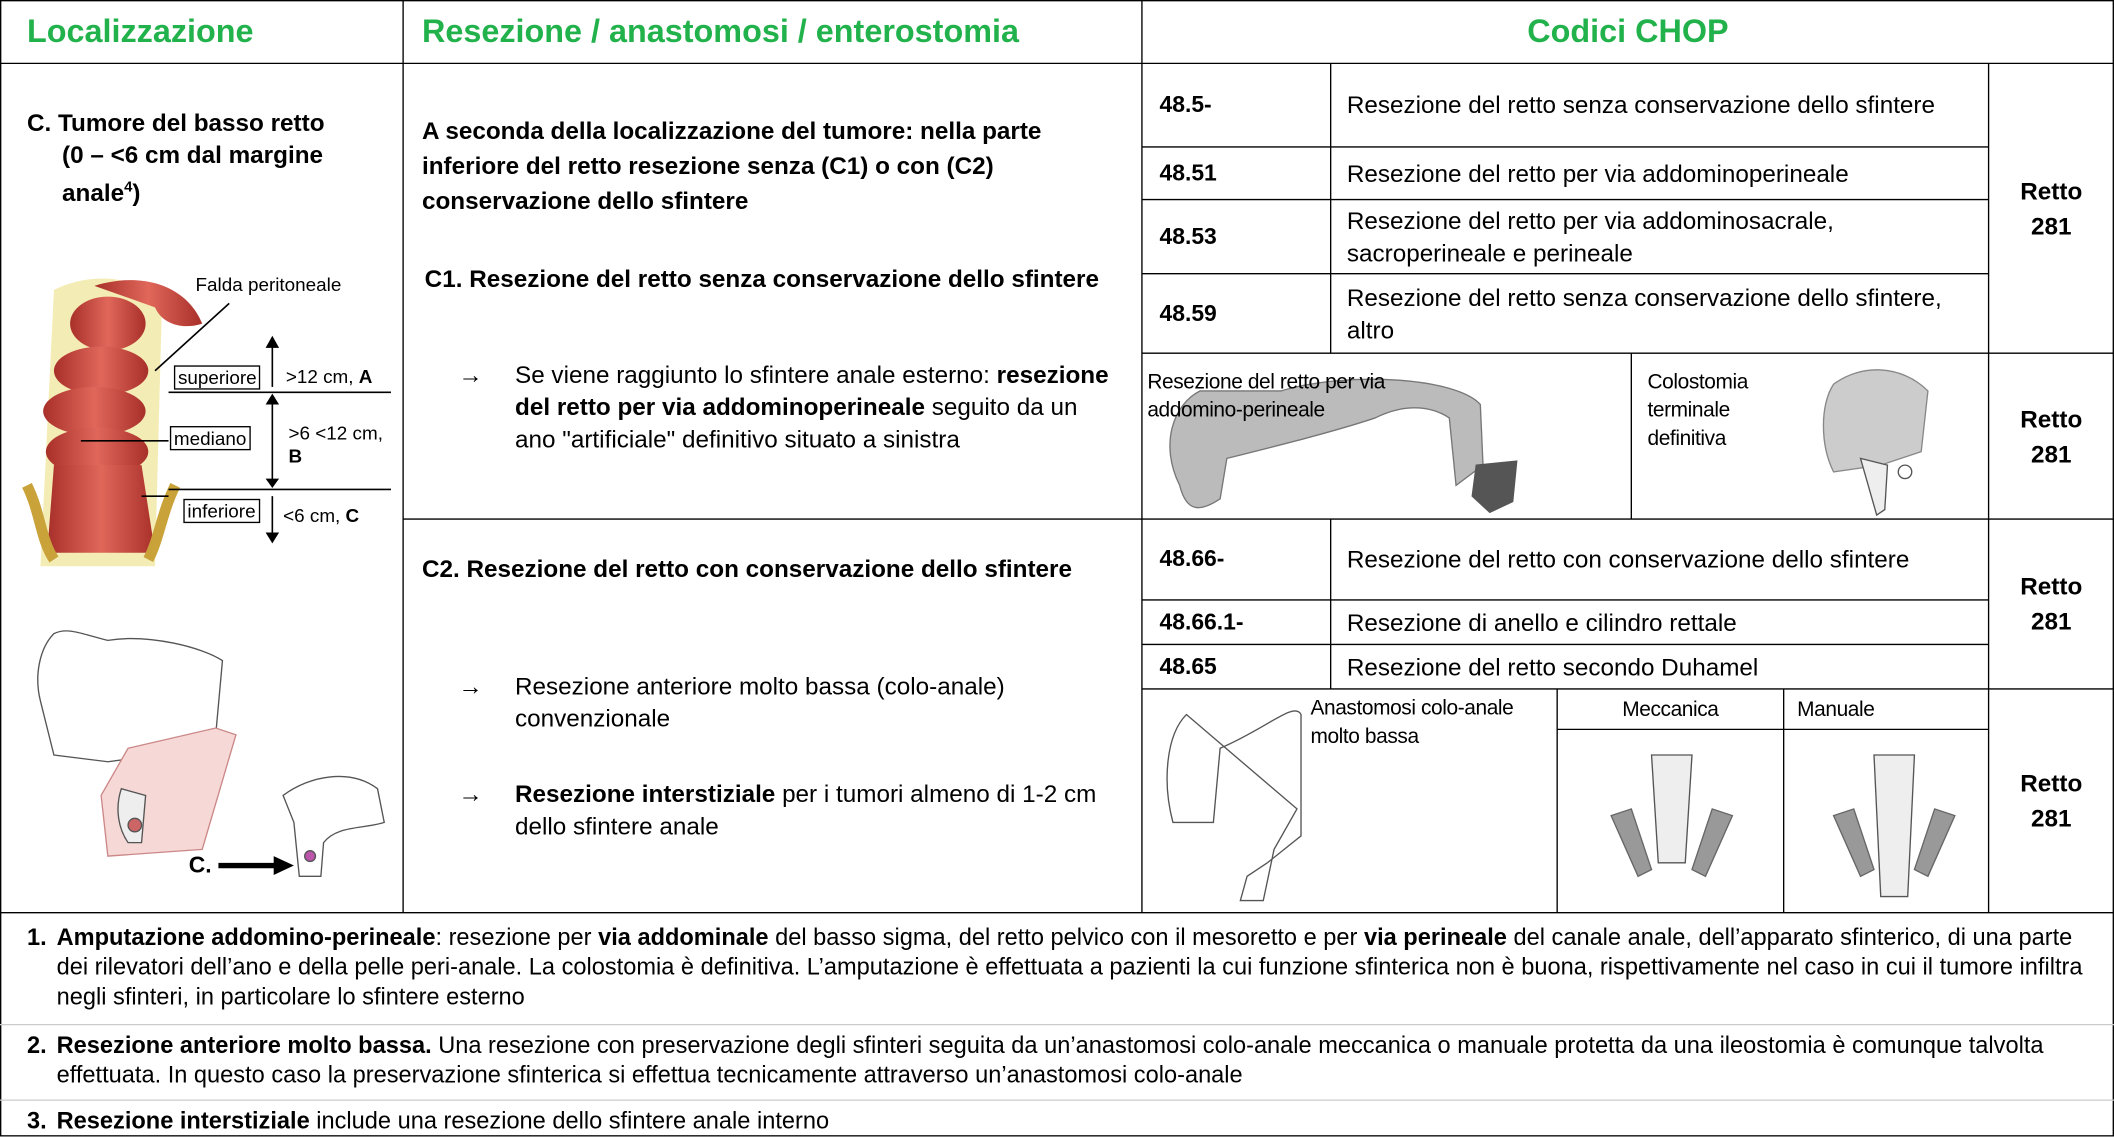 The height and width of the screenshot is (1137, 2114). Describe the element at coordinates (36, 937) in the screenshot. I see `note-number: 1.` at that location.